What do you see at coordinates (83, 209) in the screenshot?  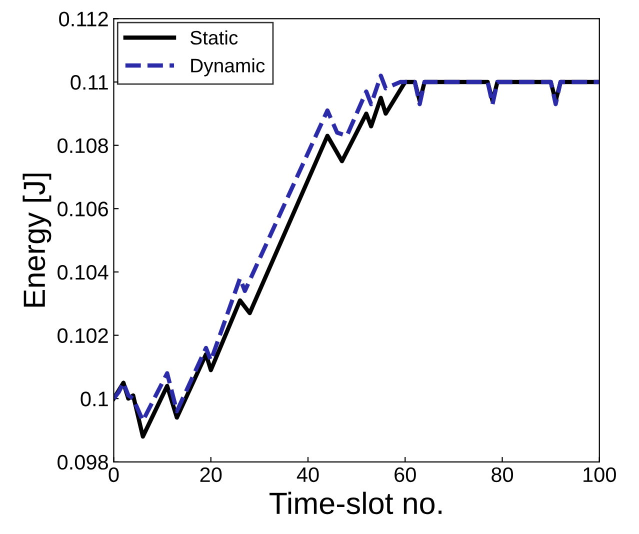 I see `y-tick-label: 0.106` at bounding box center [83, 209].